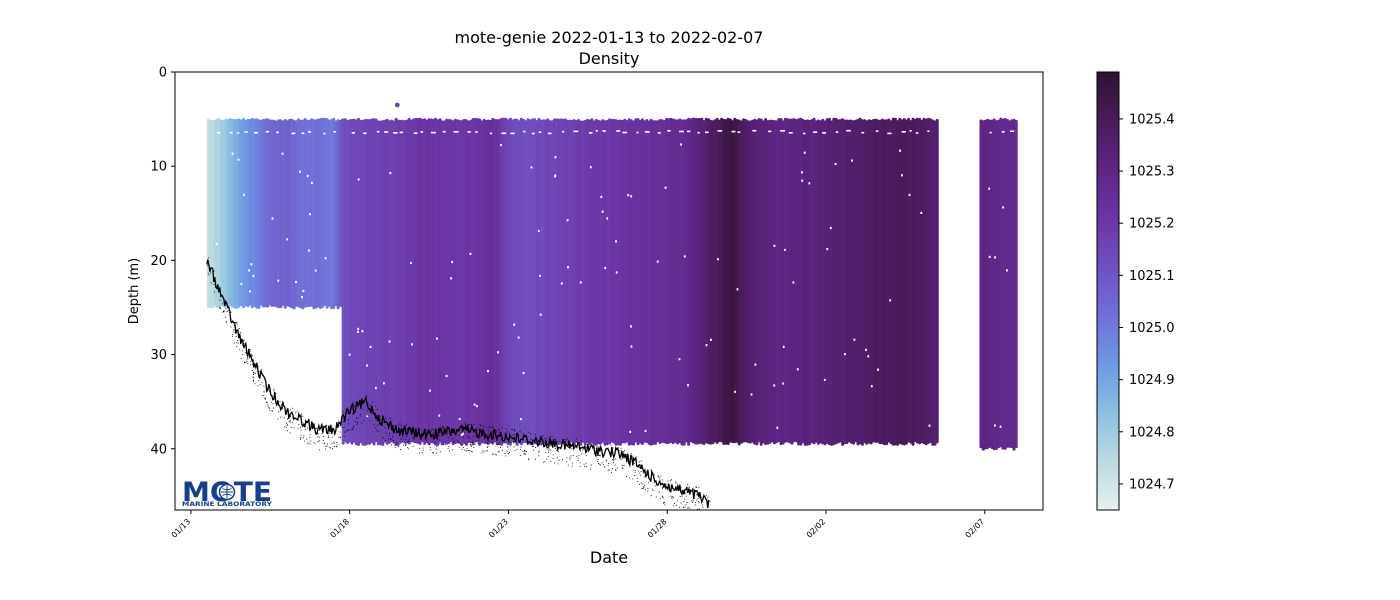 Image resolution: width=1400 pixels, height=600 pixels. I want to click on colorbar-tick-label-4: 1025.1, so click(1152, 276).